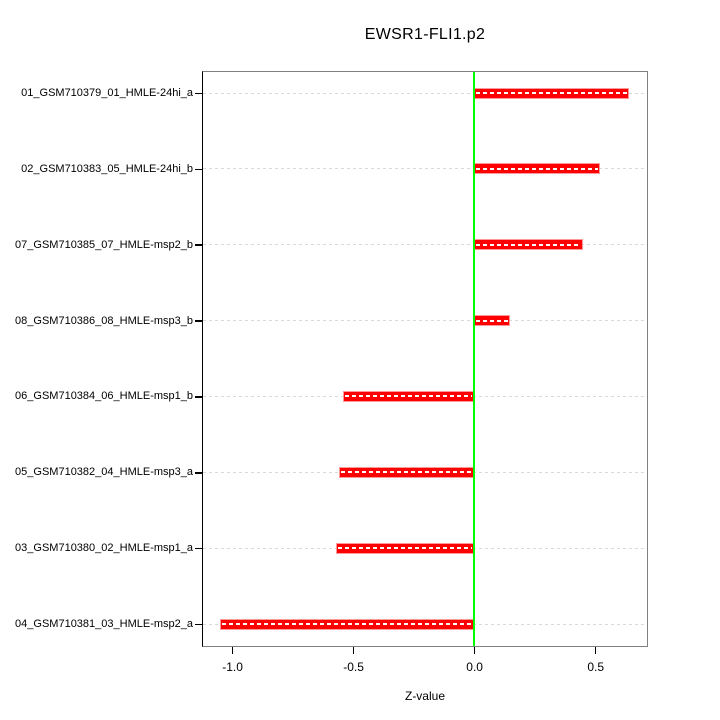  I want to click on y-axis-ticks, so click(198, 359).